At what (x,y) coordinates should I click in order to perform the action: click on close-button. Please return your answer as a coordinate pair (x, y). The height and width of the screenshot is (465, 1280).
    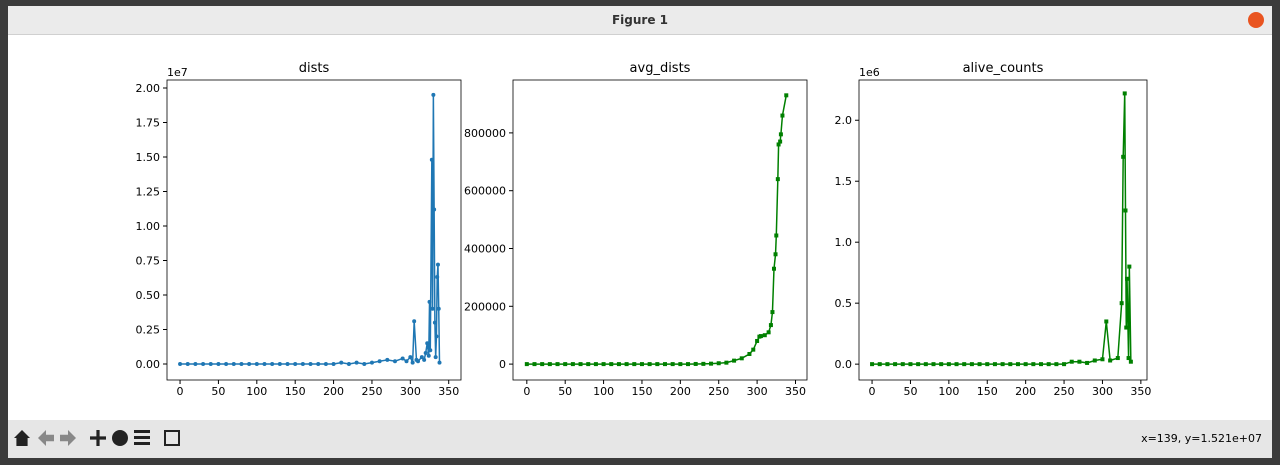
    Looking at the image, I should click on (1256, 20).